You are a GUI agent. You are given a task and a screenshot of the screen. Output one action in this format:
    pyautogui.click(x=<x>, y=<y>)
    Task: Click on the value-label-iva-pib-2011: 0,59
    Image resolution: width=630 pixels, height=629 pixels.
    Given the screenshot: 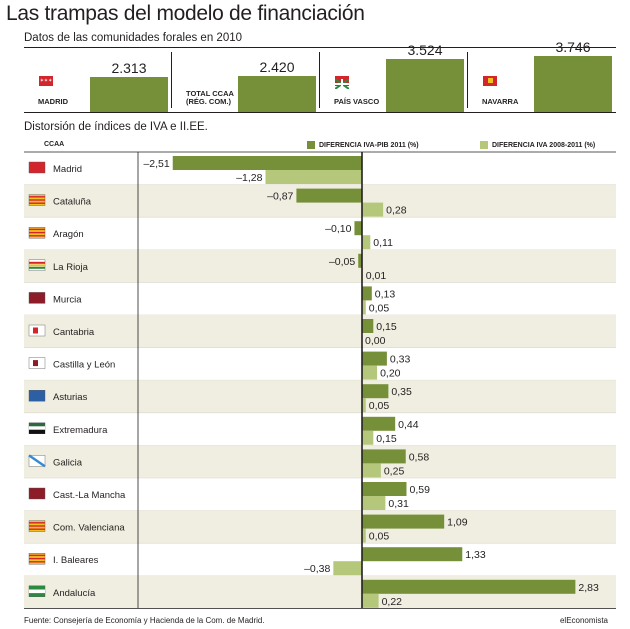 What is the action you would take?
    pyautogui.click(x=419, y=490)
    